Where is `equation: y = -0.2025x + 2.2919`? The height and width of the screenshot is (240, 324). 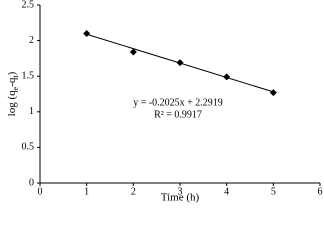
equation: y = -0.2025x + 2.2919 is located at coordinates (178, 102).